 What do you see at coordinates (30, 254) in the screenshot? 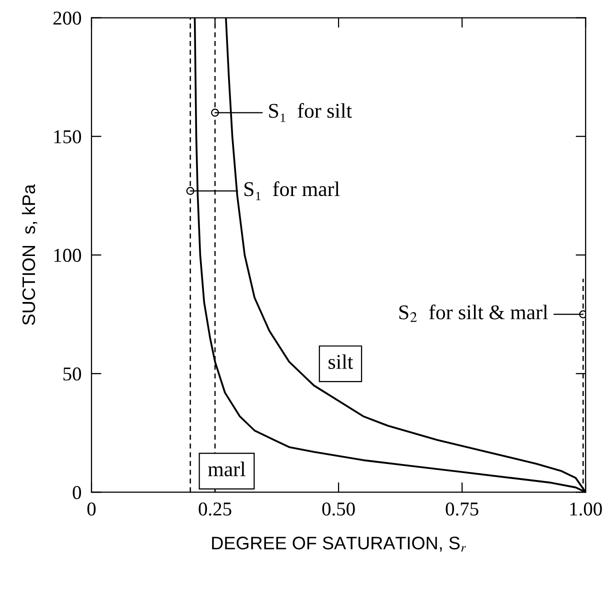
I see `y-axis-title: SUCTION s, kPa` at bounding box center [30, 254].